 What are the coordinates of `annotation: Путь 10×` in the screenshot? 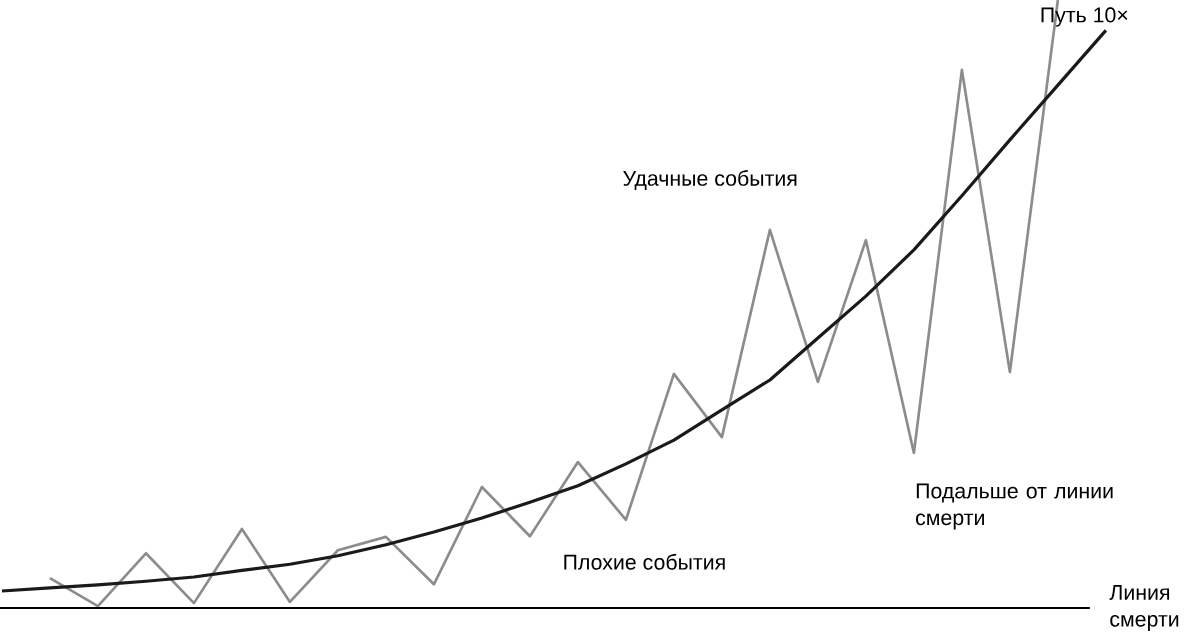 It's located at (1084, 17).